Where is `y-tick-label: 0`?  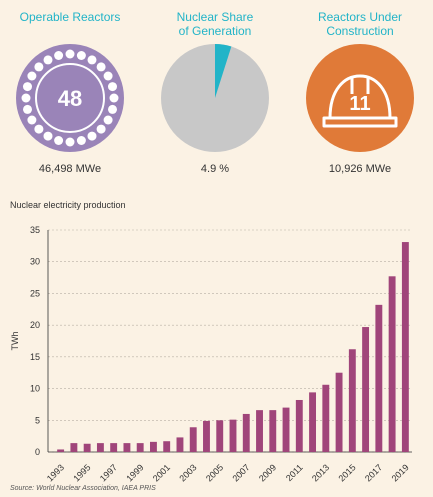
y-tick-label: 0 is located at coordinates (37, 452).